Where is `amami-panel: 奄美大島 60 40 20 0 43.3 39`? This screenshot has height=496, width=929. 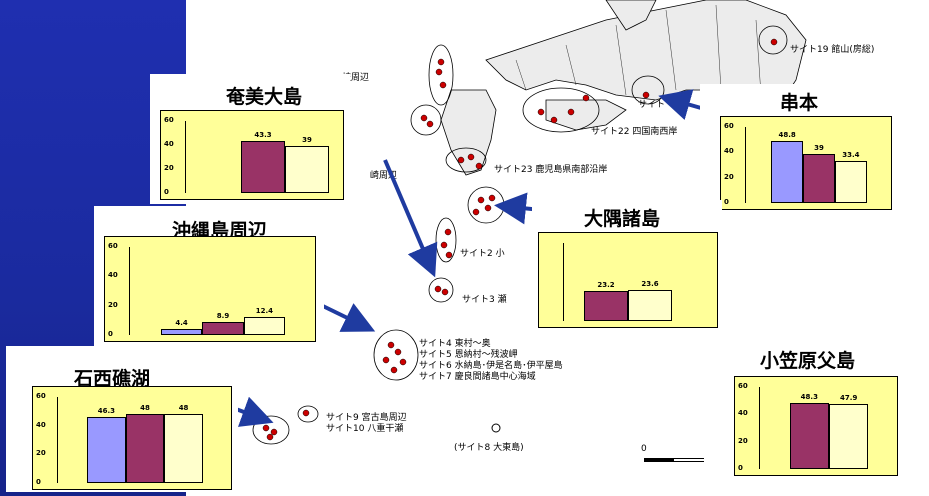 amami-panel: 奄美大島 60 40 20 0 43.3 39 is located at coordinates (250, 139).